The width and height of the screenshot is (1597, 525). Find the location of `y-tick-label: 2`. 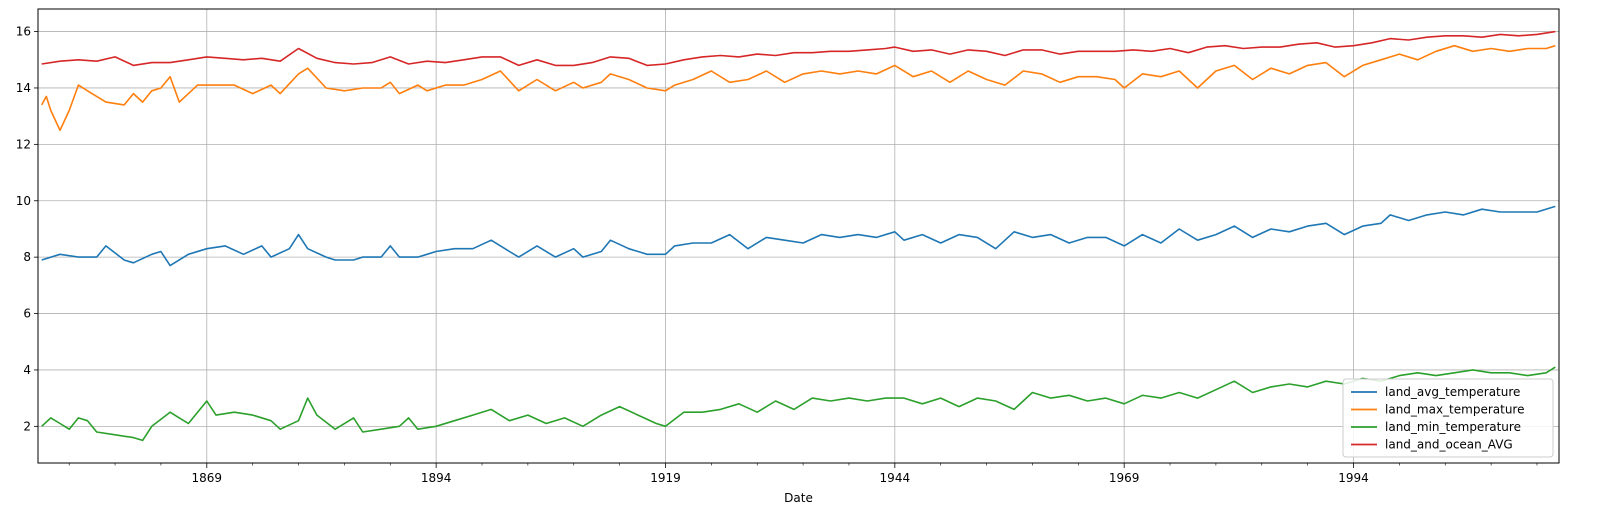

y-tick-label: 2 is located at coordinates (27, 426).